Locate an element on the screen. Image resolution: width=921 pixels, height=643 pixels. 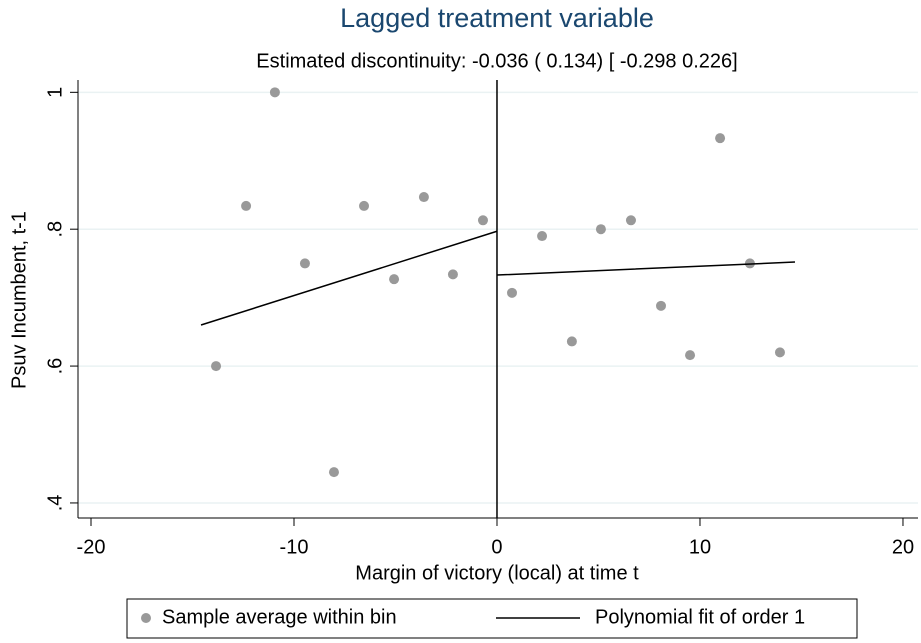
legend-label: Polynomial fit of order 1 is located at coordinates (700, 617).